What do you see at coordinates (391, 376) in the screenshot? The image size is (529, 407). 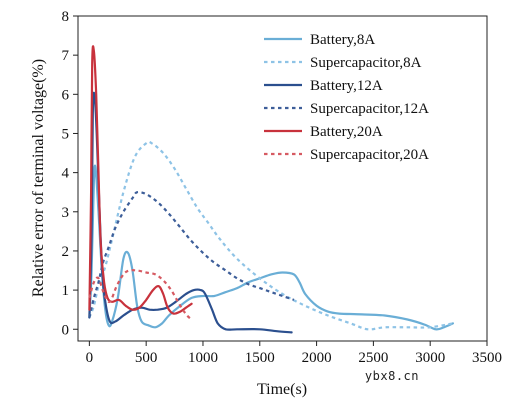 I see `watermark-text: ybx8.cn` at bounding box center [391, 376].